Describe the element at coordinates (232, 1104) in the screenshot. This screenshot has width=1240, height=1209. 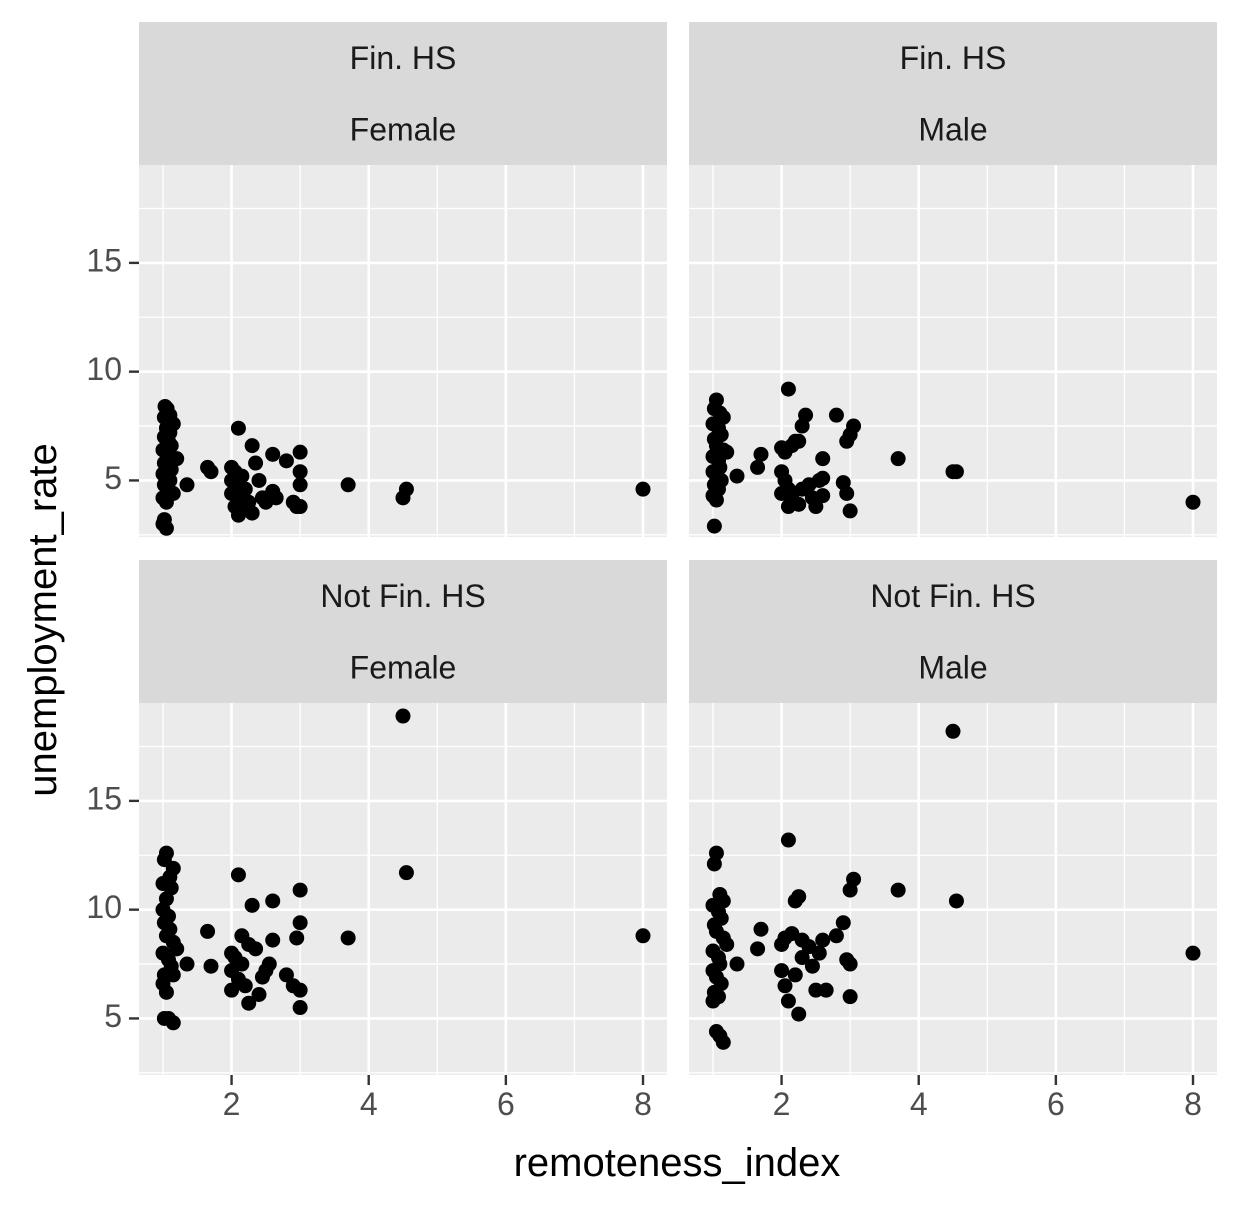
I see `x-tick-label: 2` at that location.